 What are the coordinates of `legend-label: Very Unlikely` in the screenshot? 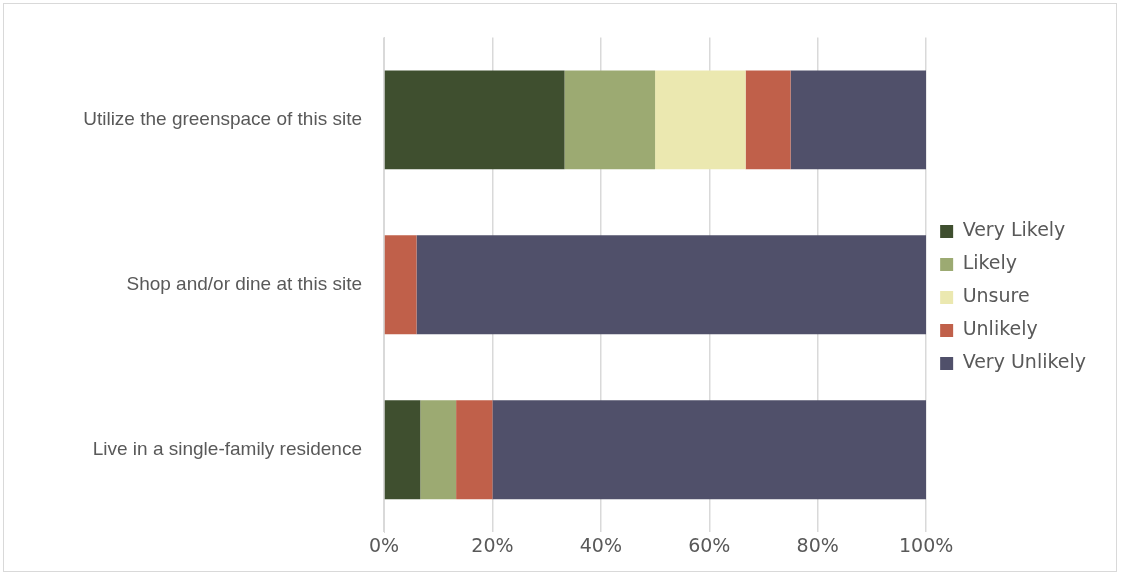 It's located at (1024, 361).